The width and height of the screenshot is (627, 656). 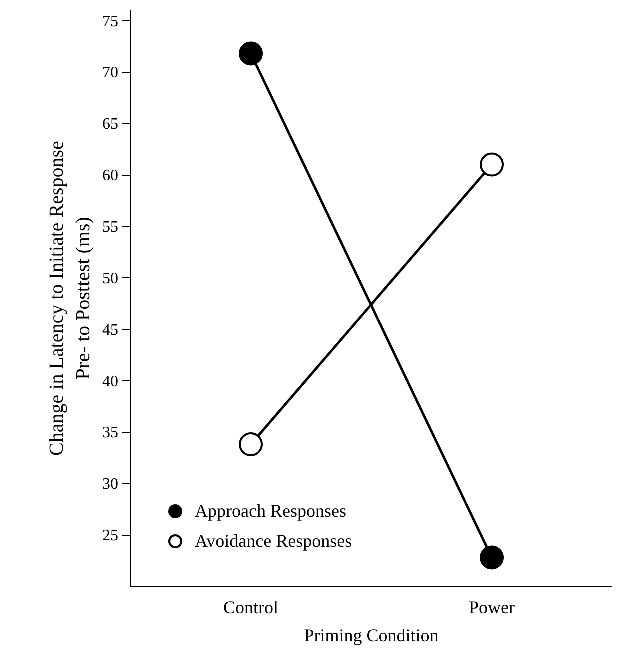 What do you see at coordinates (110, 330) in the screenshot?
I see `y-tick-label: 45` at bounding box center [110, 330].